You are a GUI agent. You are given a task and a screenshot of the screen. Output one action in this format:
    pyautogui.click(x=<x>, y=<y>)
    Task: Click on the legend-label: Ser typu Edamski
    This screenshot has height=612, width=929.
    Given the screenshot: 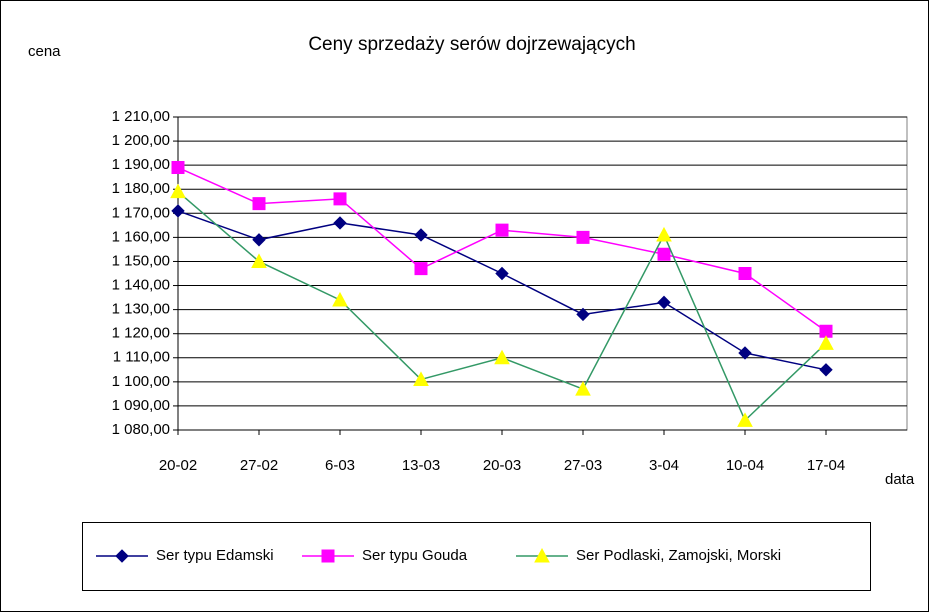 What is the action you would take?
    pyautogui.click(x=215, y=555)
    